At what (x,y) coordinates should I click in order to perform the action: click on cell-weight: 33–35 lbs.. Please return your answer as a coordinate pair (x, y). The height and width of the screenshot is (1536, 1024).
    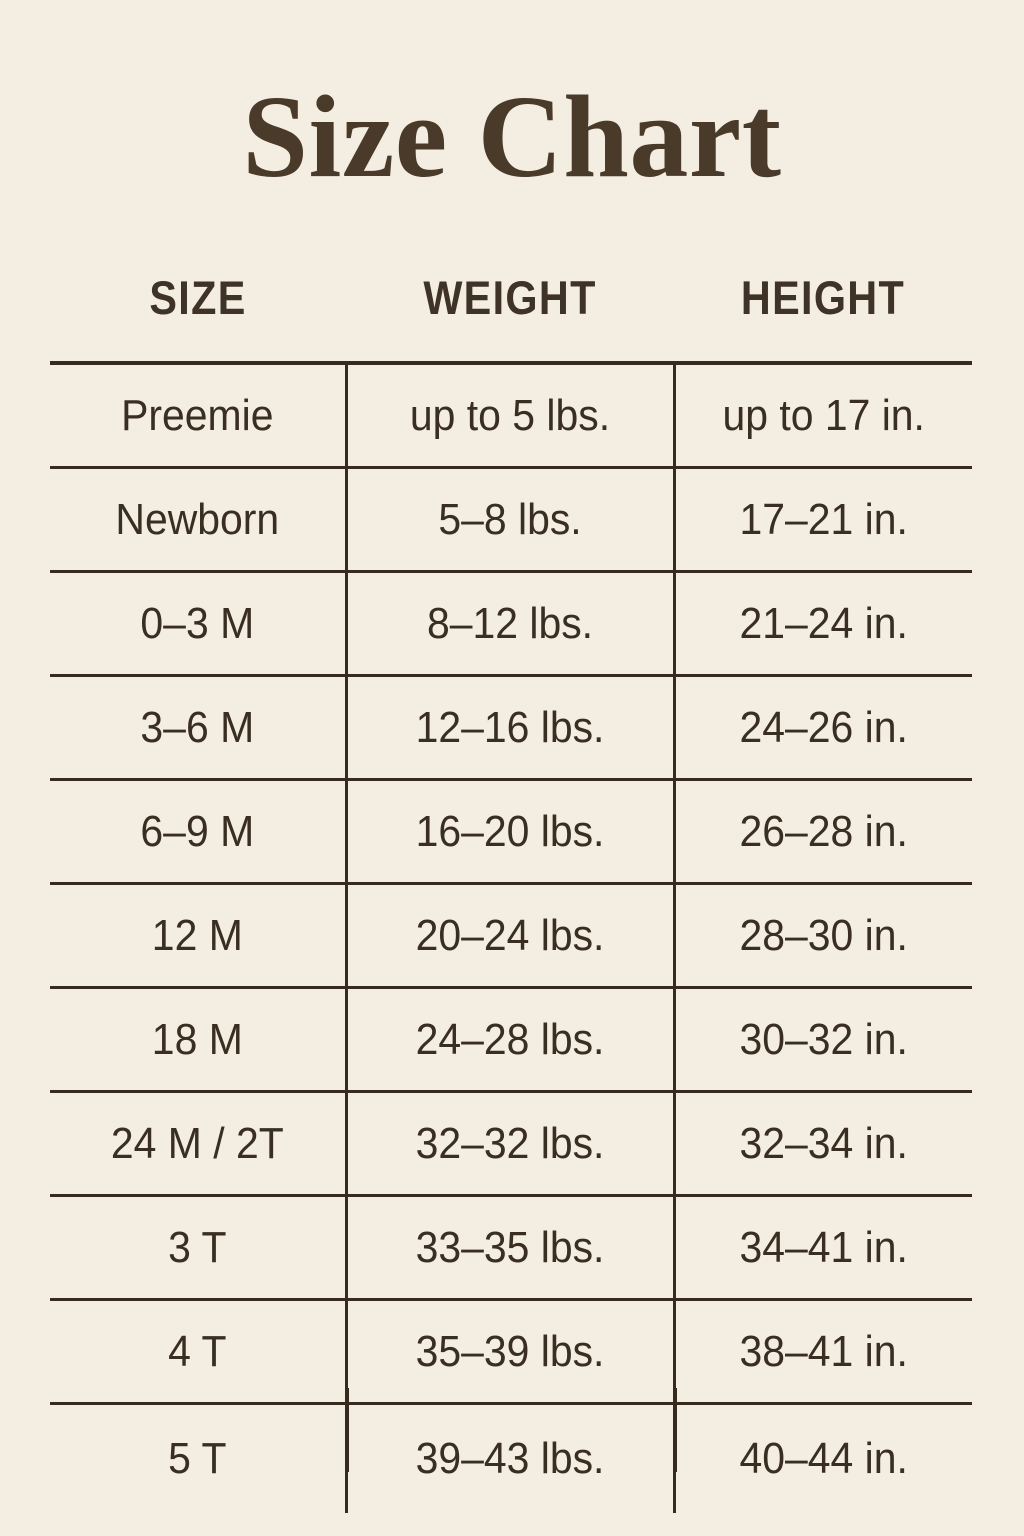
    Looking at the image, I should click on (509, 1247).